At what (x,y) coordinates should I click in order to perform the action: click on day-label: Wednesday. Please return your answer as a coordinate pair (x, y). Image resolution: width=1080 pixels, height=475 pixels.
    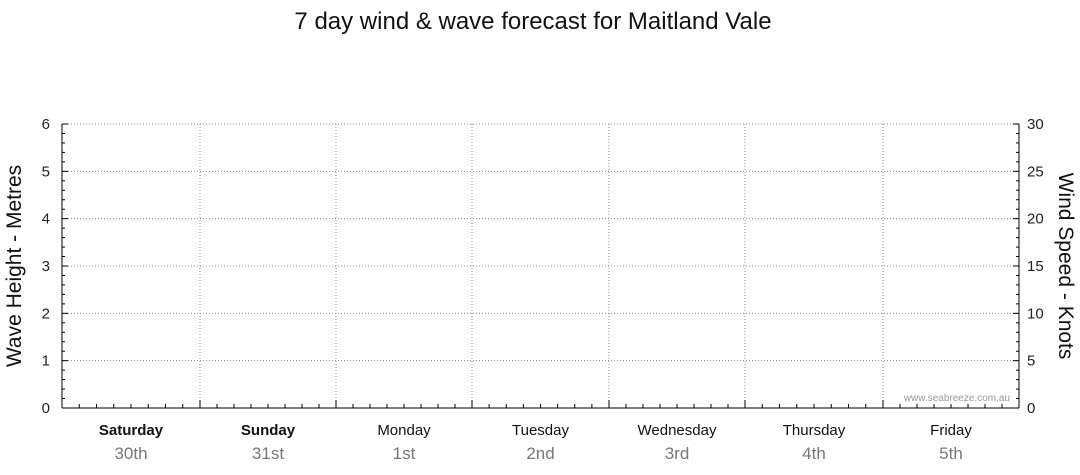
    Looking at the image, I should click on (677, 430).